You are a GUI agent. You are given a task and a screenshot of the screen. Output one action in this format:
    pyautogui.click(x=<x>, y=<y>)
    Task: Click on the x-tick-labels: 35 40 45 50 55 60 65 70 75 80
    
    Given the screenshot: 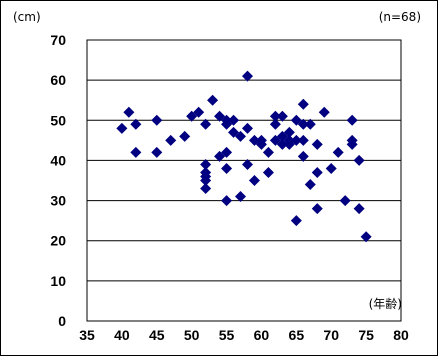 What is the action you would take?
    pyautogui.click(x=244, y=335)
    